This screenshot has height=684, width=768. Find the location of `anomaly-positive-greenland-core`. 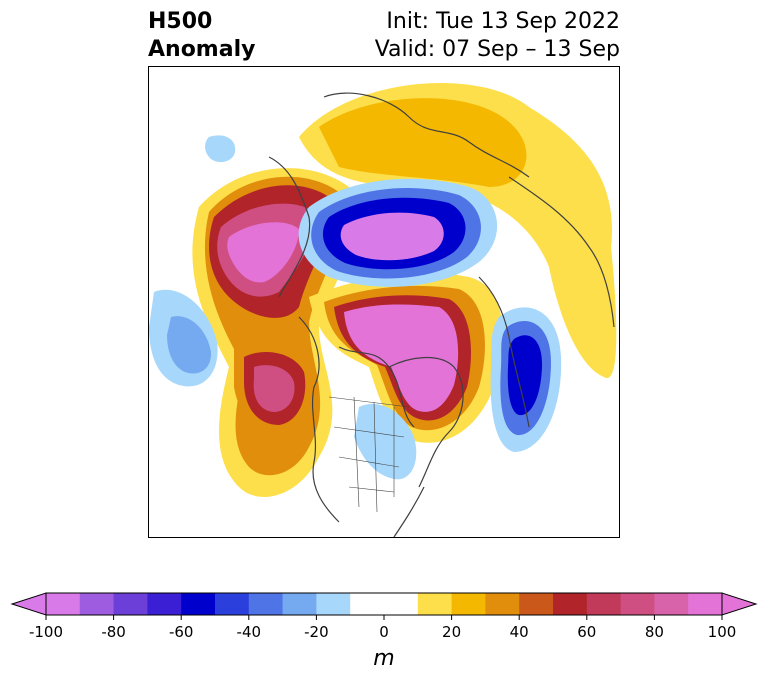

anomaly-positive-greenland-core is located at coordinates (401, 358).